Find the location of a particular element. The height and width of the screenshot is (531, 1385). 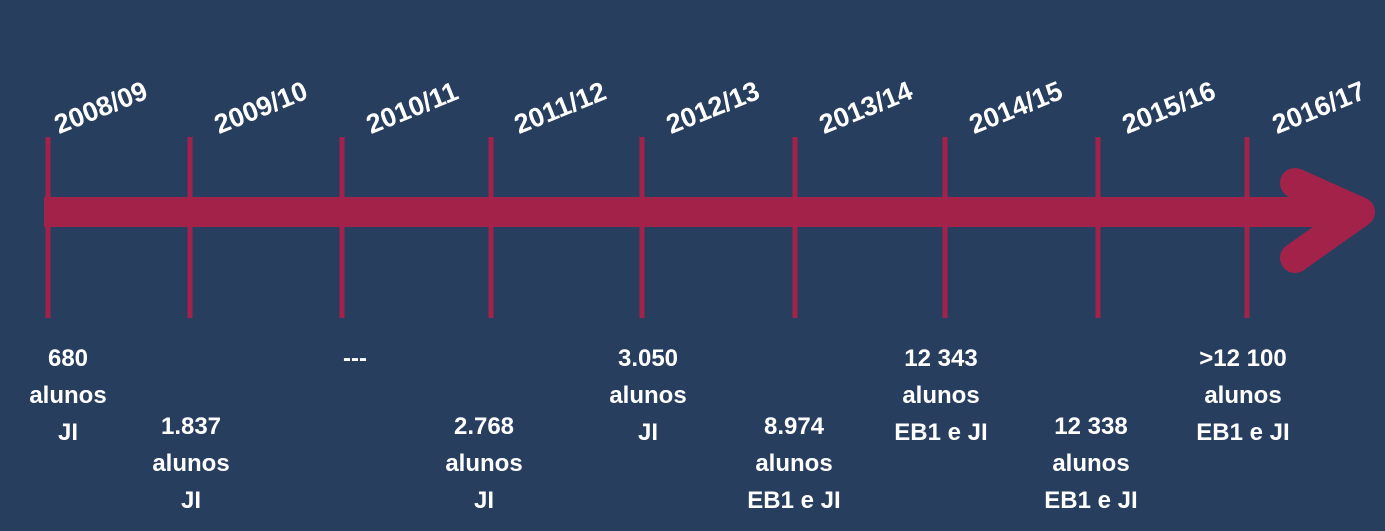

label-line: --- is located at coordinates (355, 358).